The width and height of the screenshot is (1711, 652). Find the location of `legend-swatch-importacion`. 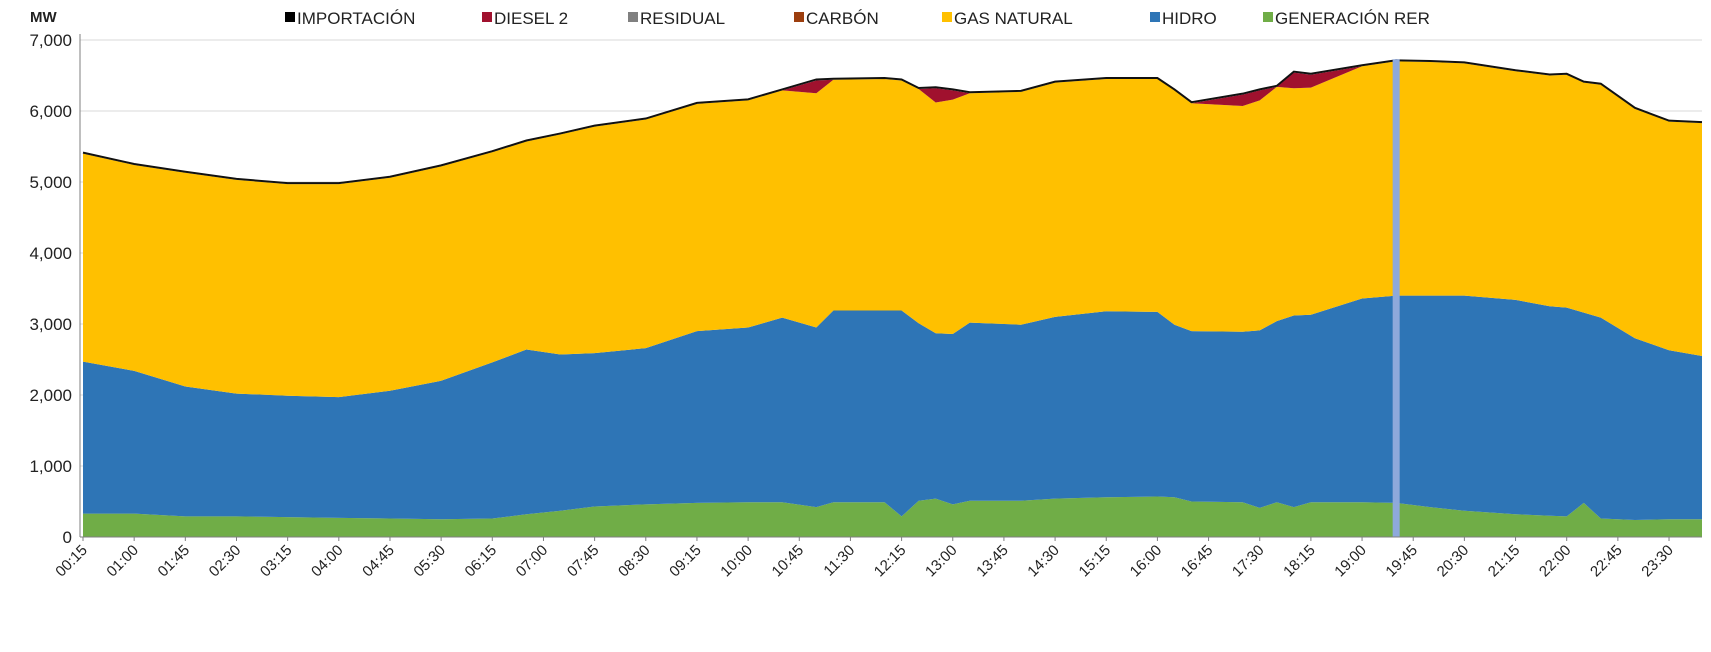

legend-swatch-importacion is located at coordinates (290, 17).